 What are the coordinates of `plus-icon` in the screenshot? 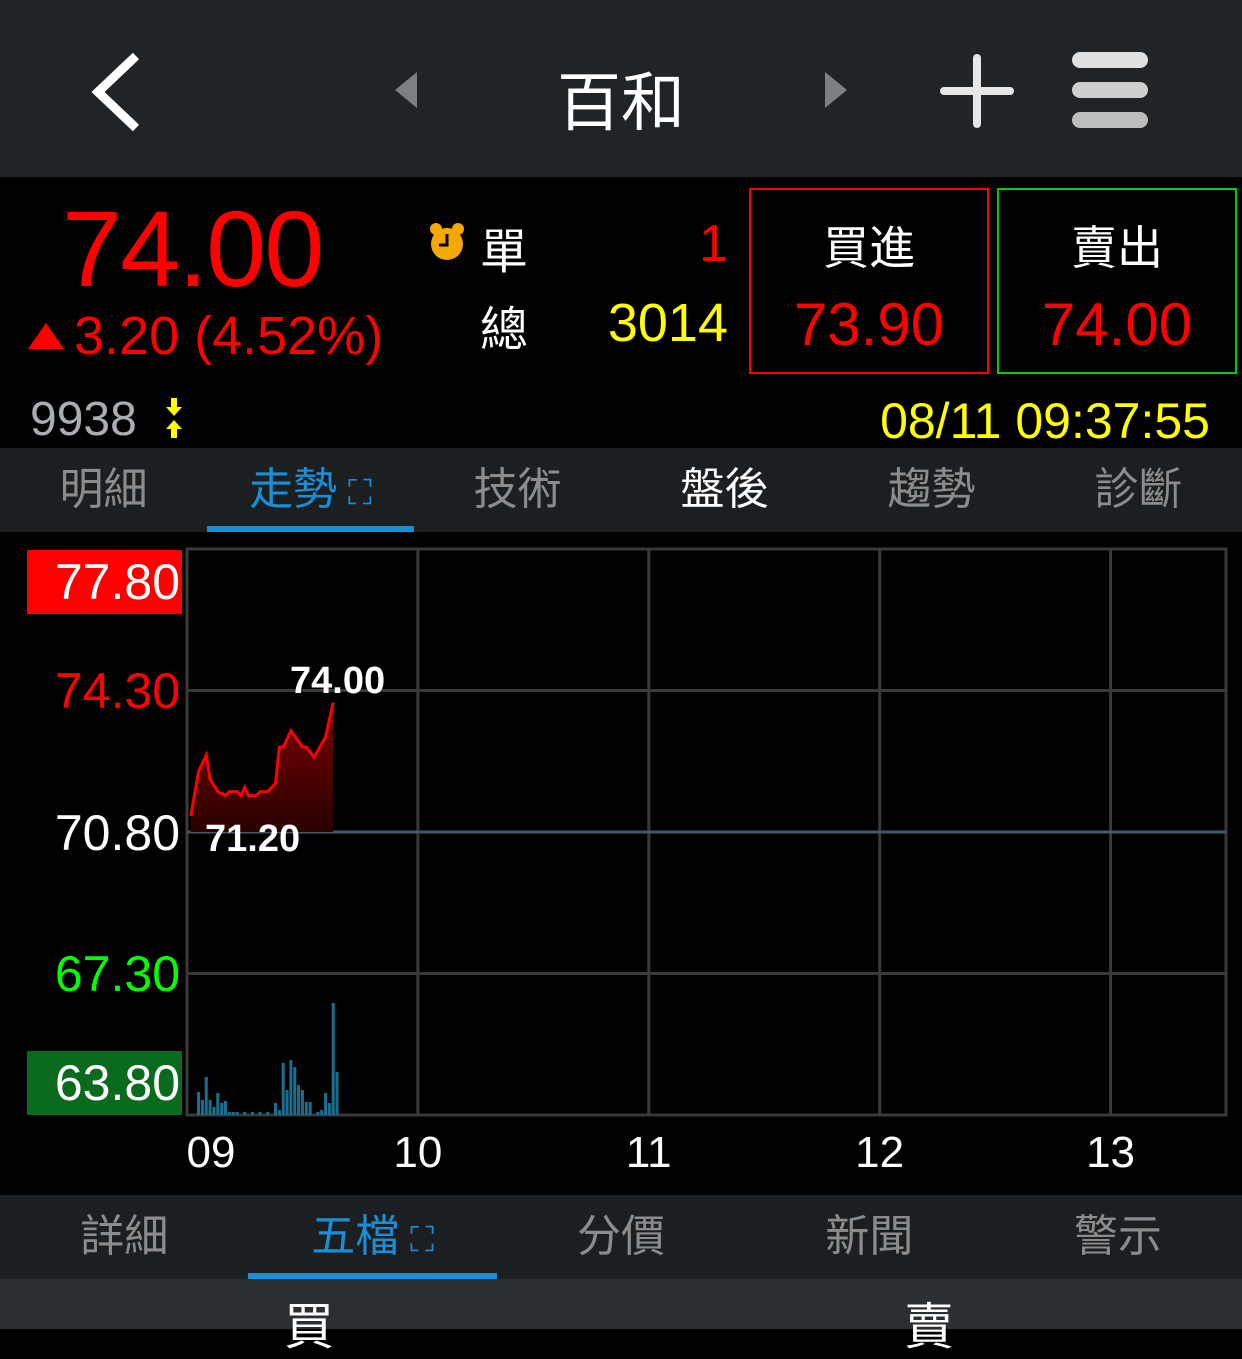 It's located at (977, 91).